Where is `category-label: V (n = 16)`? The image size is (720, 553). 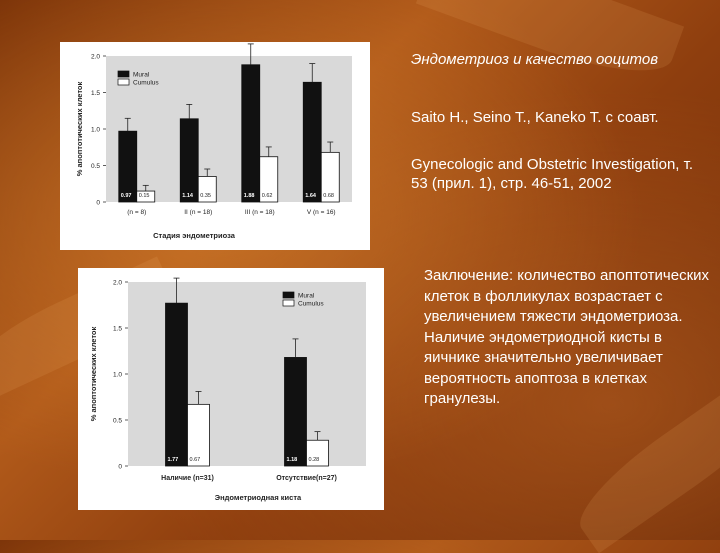 category-label: V (n = 16) is located at coordinates (321, 212).